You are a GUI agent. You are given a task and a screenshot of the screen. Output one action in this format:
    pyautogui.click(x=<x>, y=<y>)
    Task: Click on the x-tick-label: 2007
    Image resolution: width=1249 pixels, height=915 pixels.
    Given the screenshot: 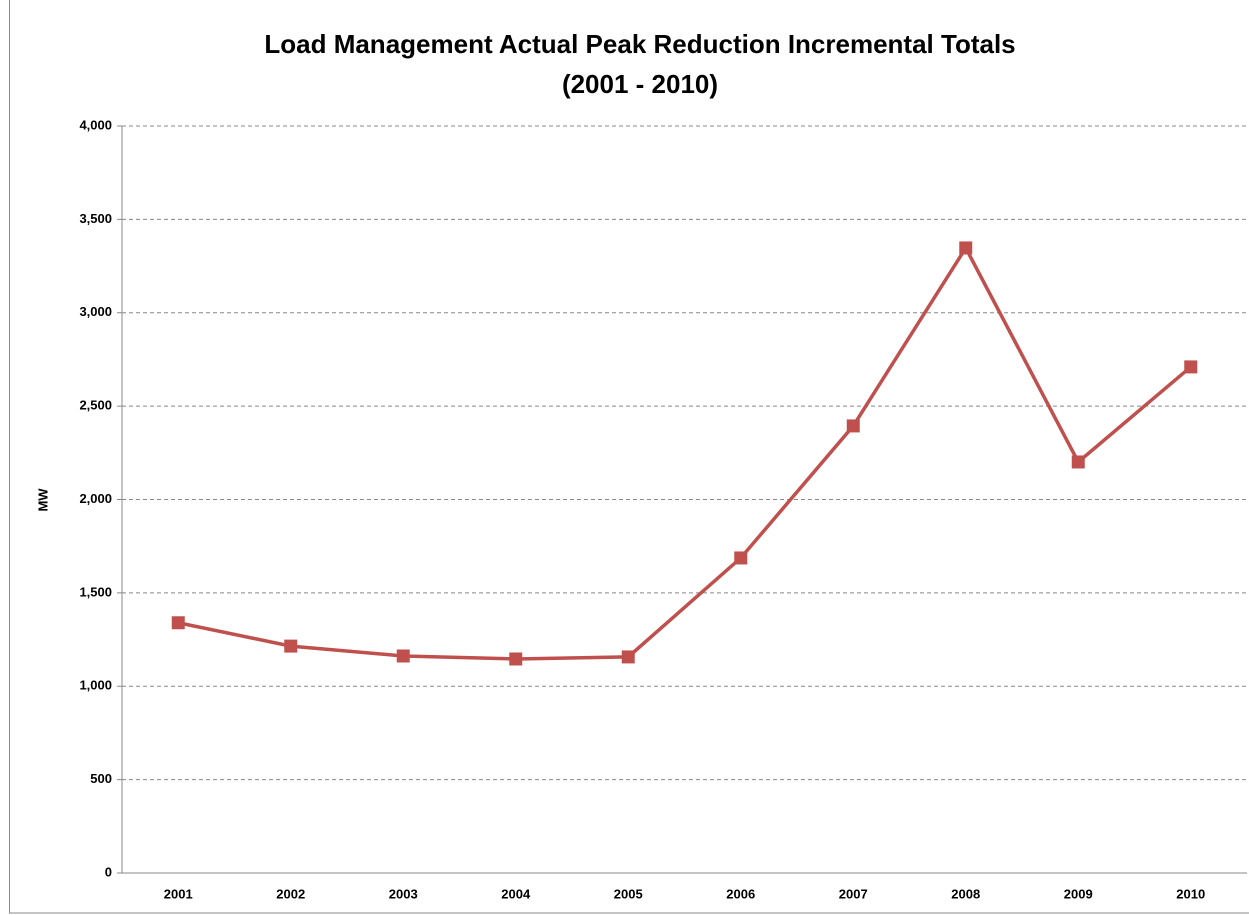 What is the action you would take?
    pyautogui.click(x=853, y=893)
    